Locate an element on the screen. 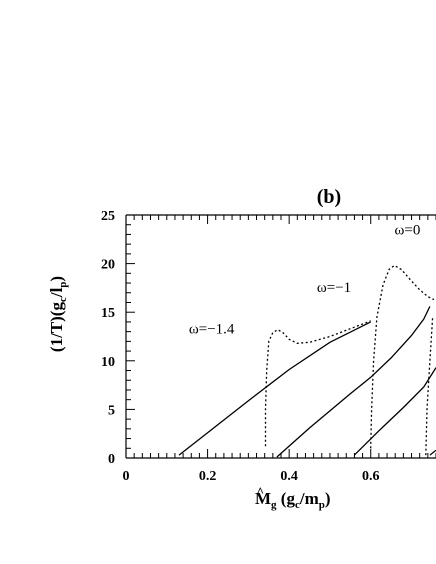  series-line-5-solid is located at coordinates (394, 411).